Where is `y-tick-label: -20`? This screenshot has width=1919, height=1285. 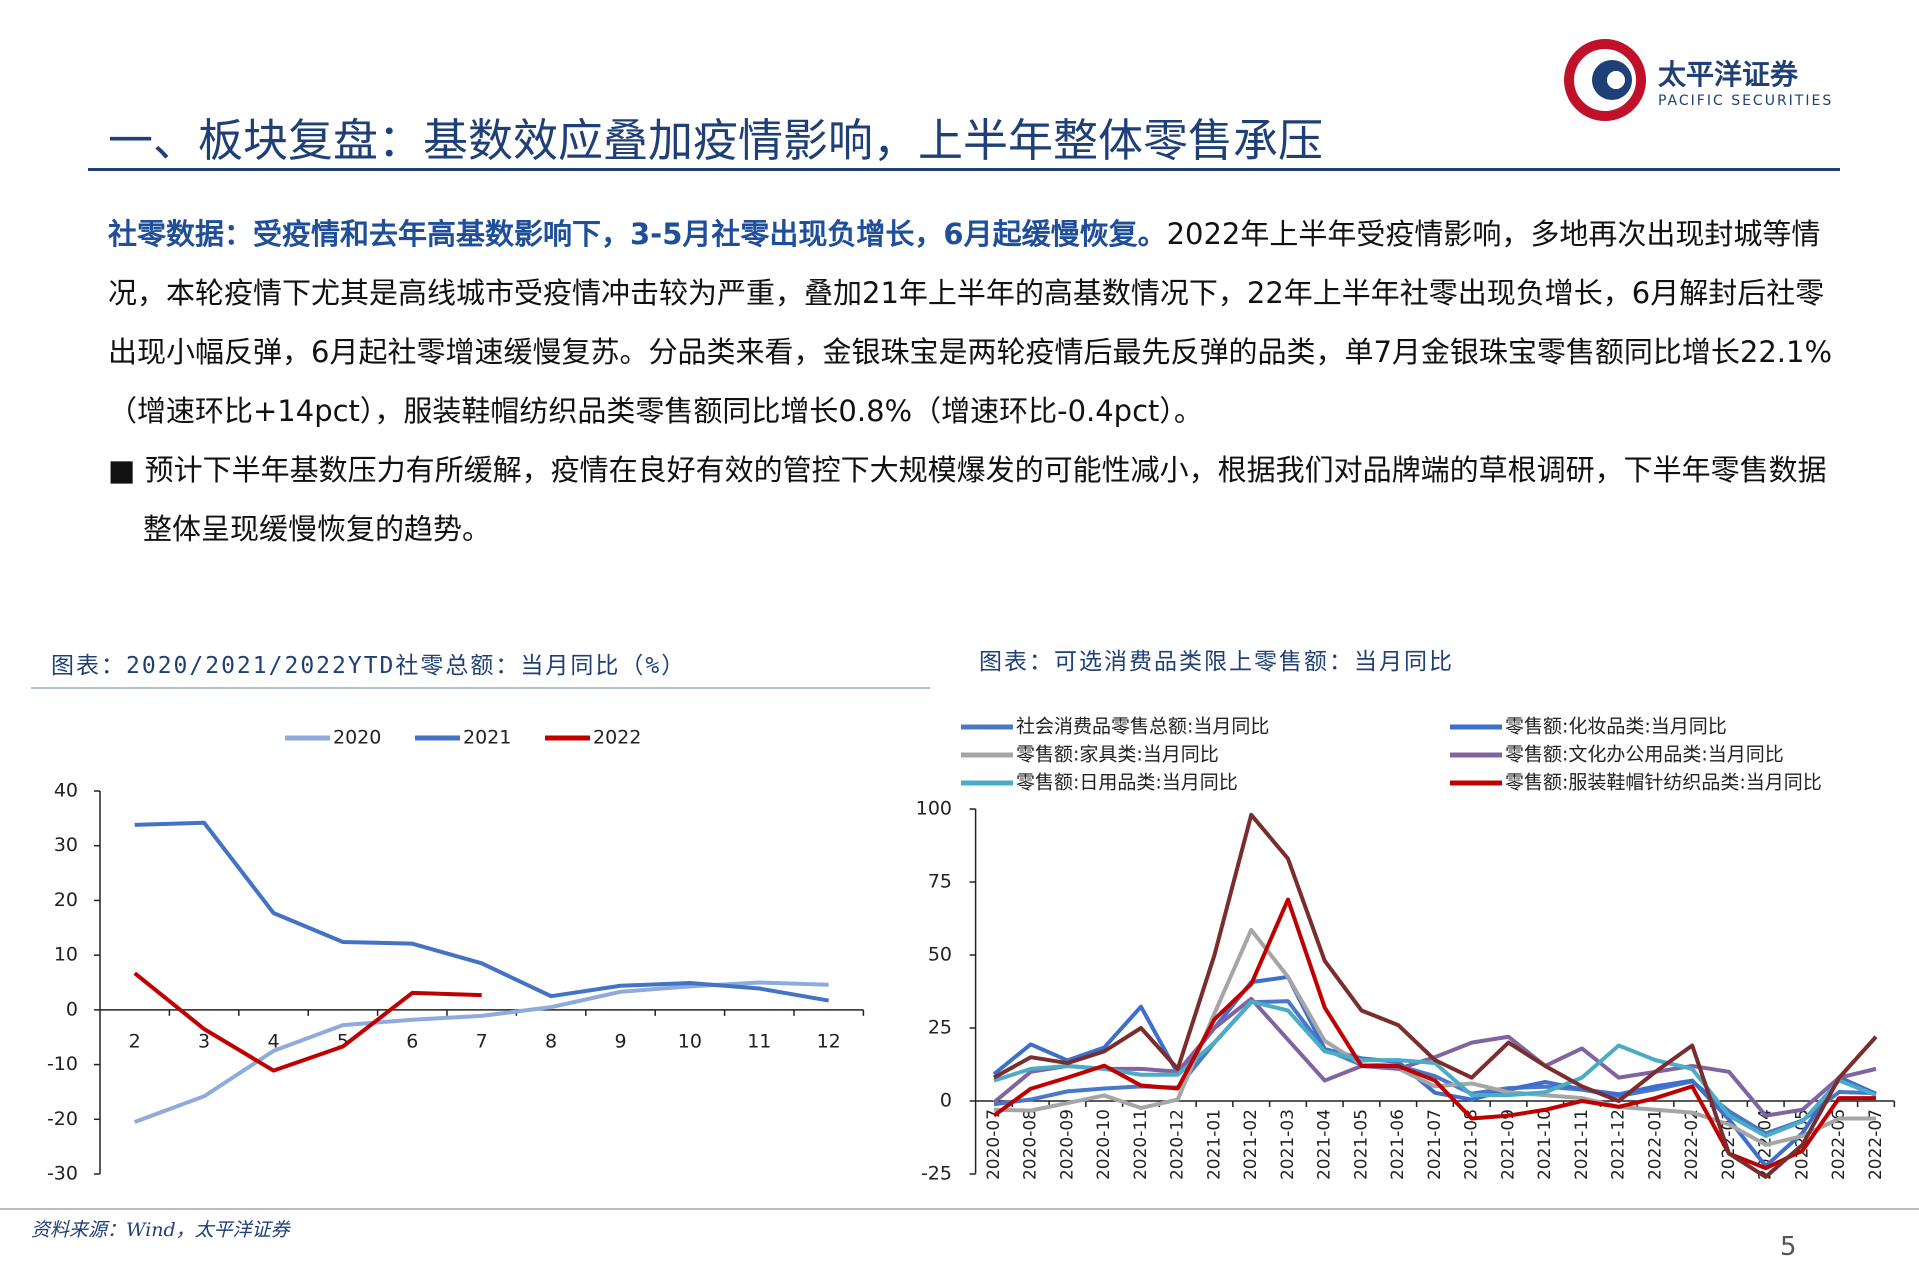 y-tick-label: -20 is located at coordinates (62, 1119).